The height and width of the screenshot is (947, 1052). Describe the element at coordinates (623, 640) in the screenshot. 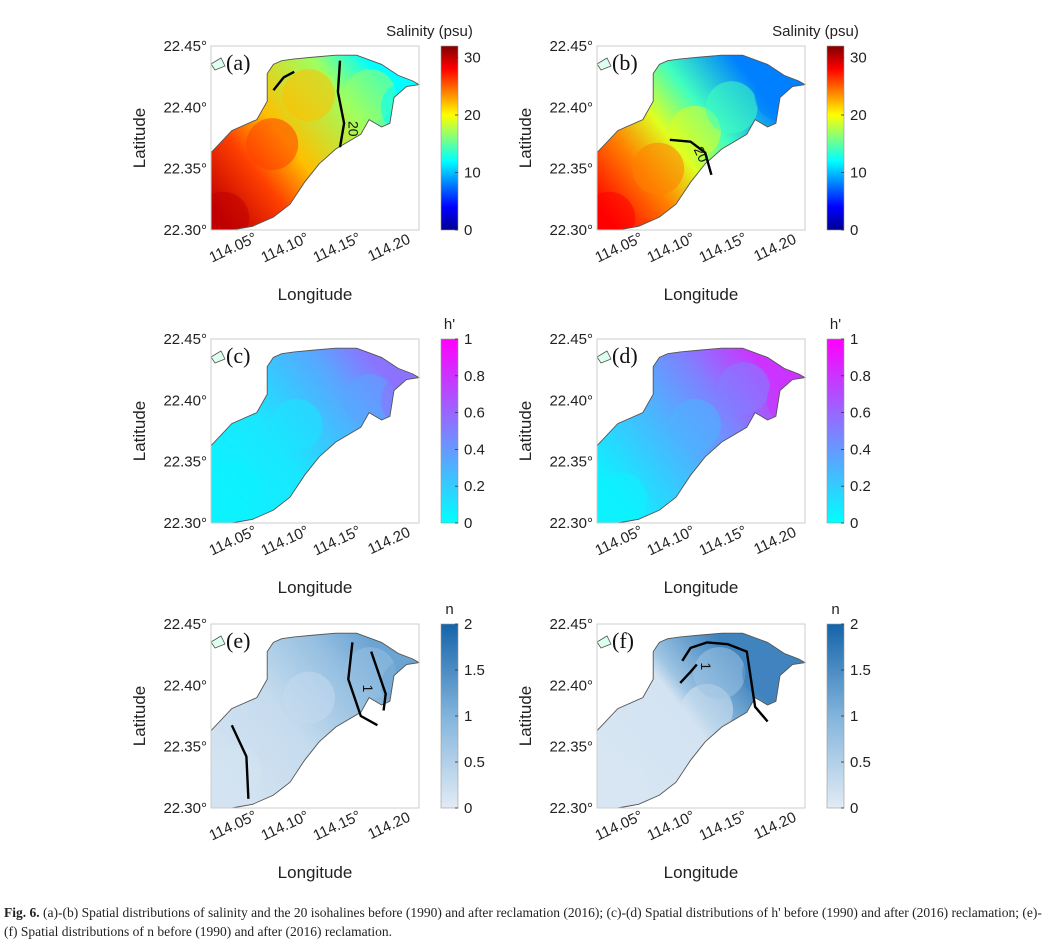

I see `panel-label: (f)` at that location.